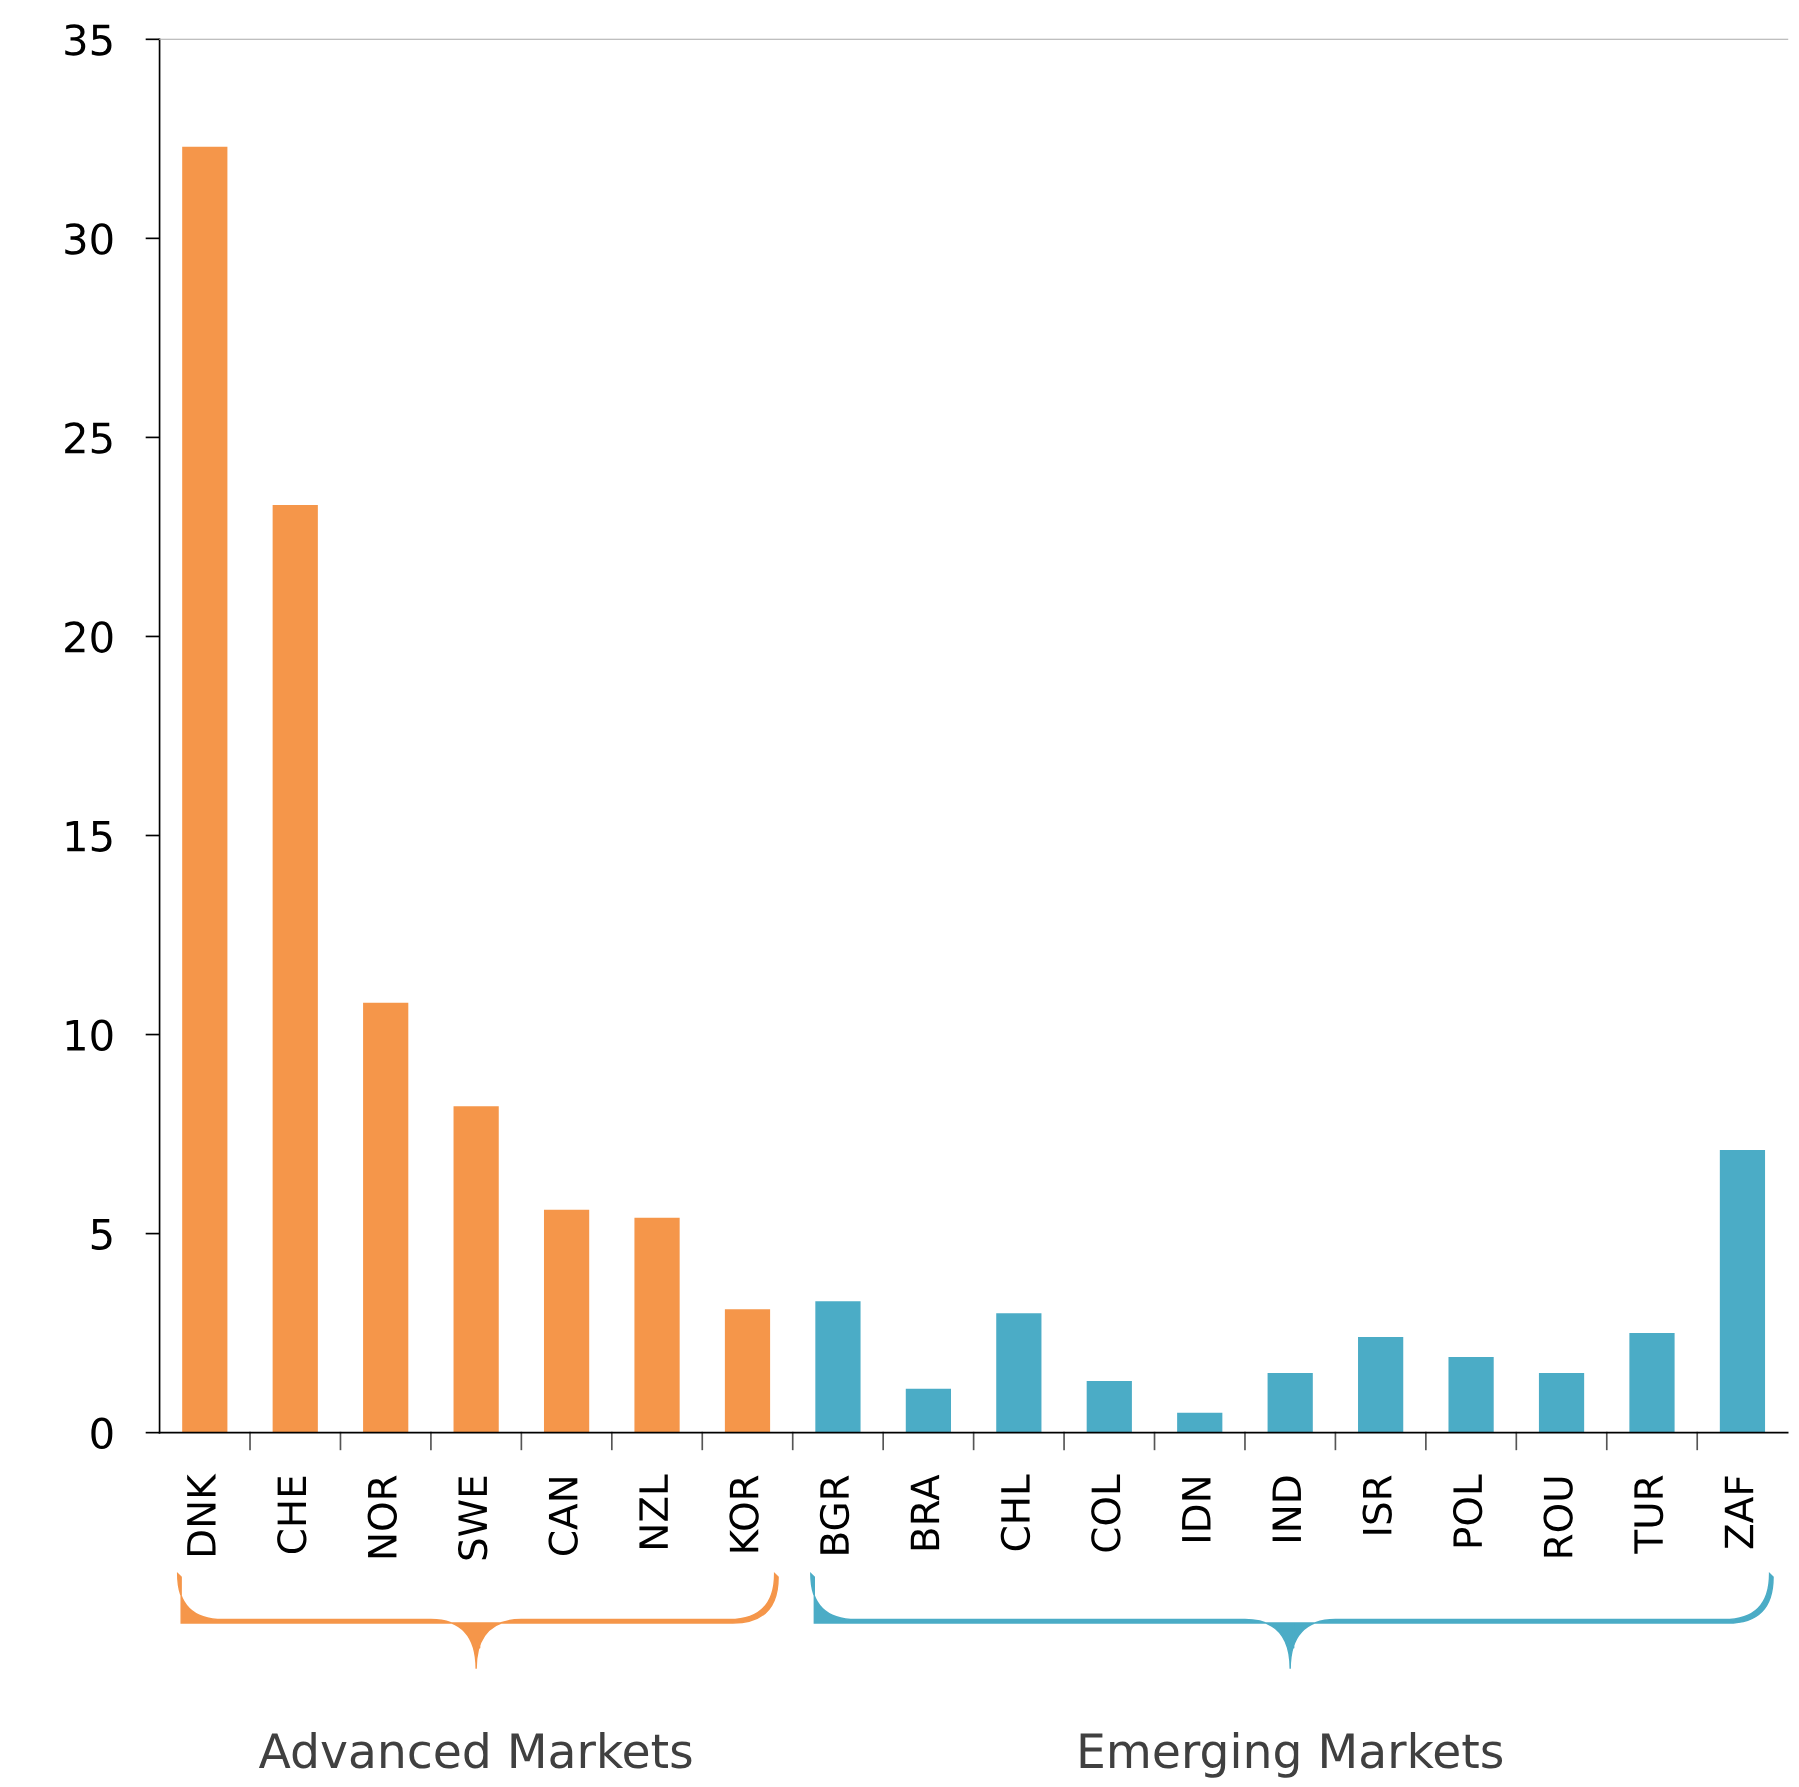  What do you see at coordinates (89, 1035) in the screenshot?
I see `y-tick-label: 10` at bounding box center [89, 1035].